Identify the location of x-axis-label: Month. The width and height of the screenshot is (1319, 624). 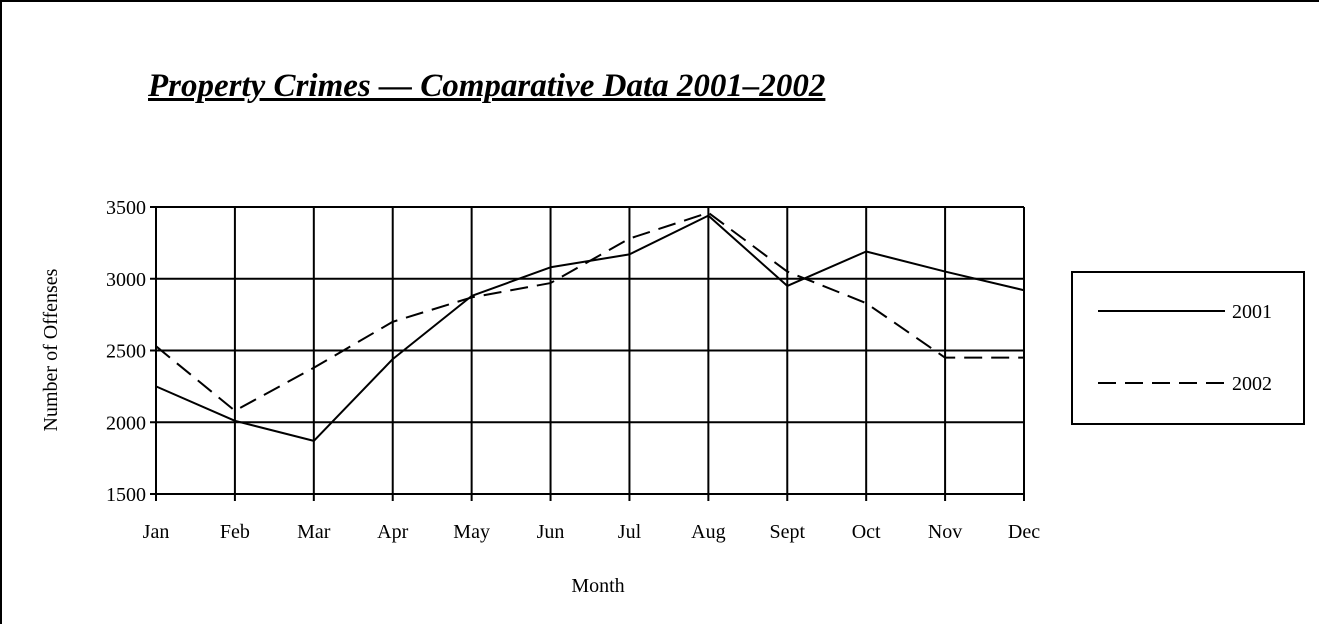
(597, 586).